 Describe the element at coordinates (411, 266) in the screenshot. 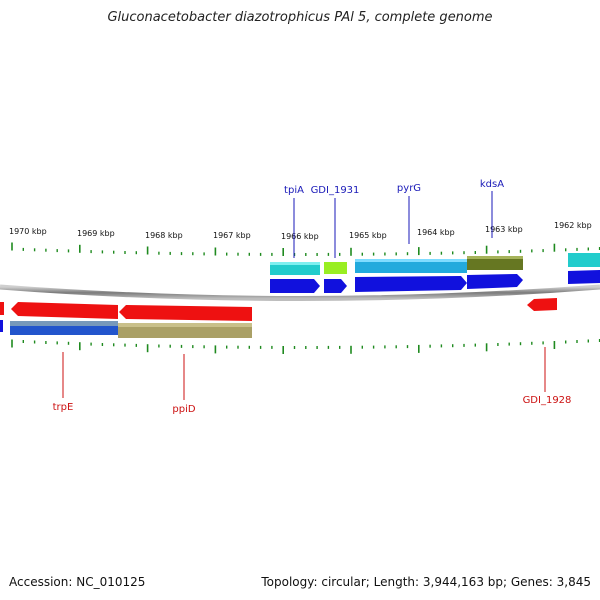

I see `cog-bar-pyrG` at that location.